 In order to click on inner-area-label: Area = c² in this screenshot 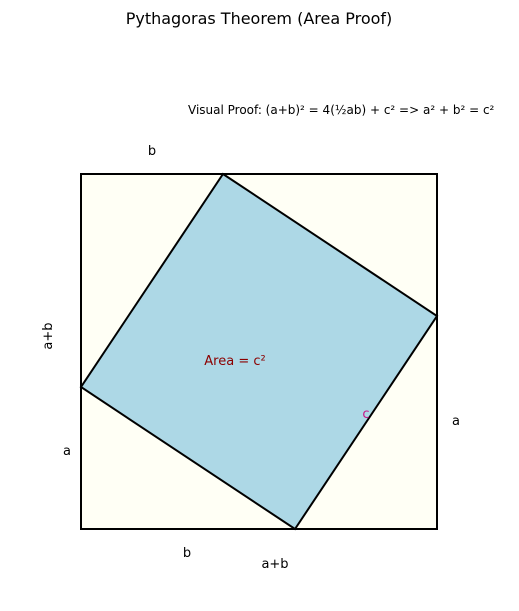, I will do `click(234, 361)`.